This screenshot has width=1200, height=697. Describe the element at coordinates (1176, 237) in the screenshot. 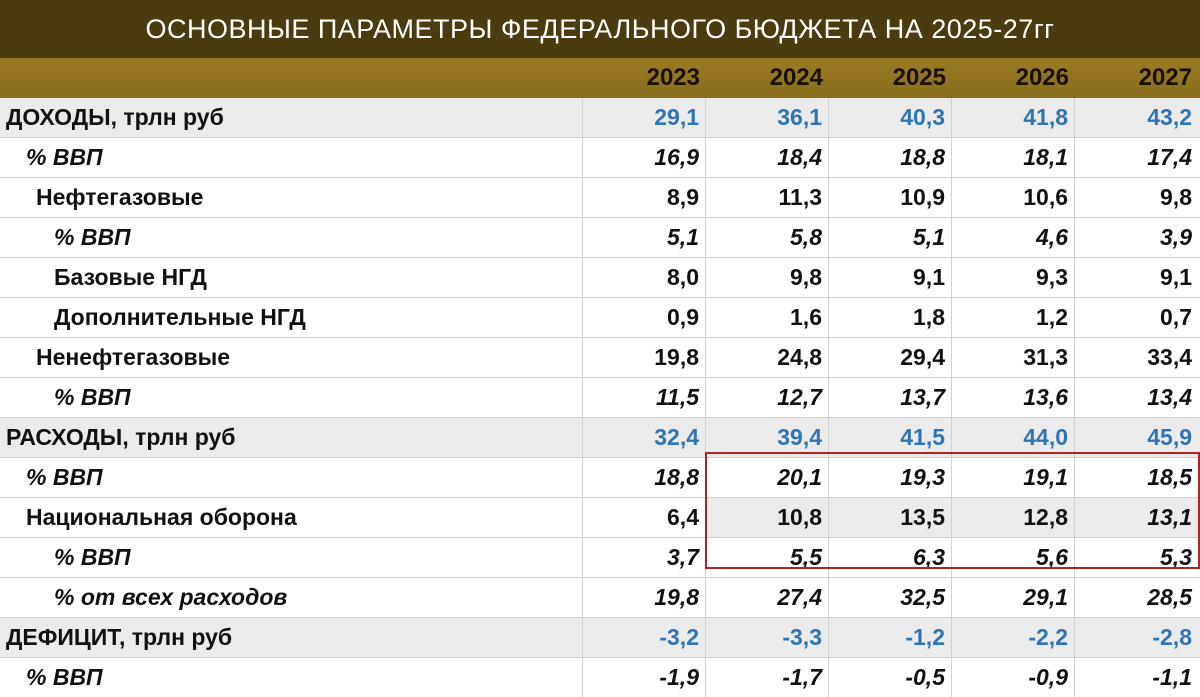

I see `value-2027: 3,9` at that location.